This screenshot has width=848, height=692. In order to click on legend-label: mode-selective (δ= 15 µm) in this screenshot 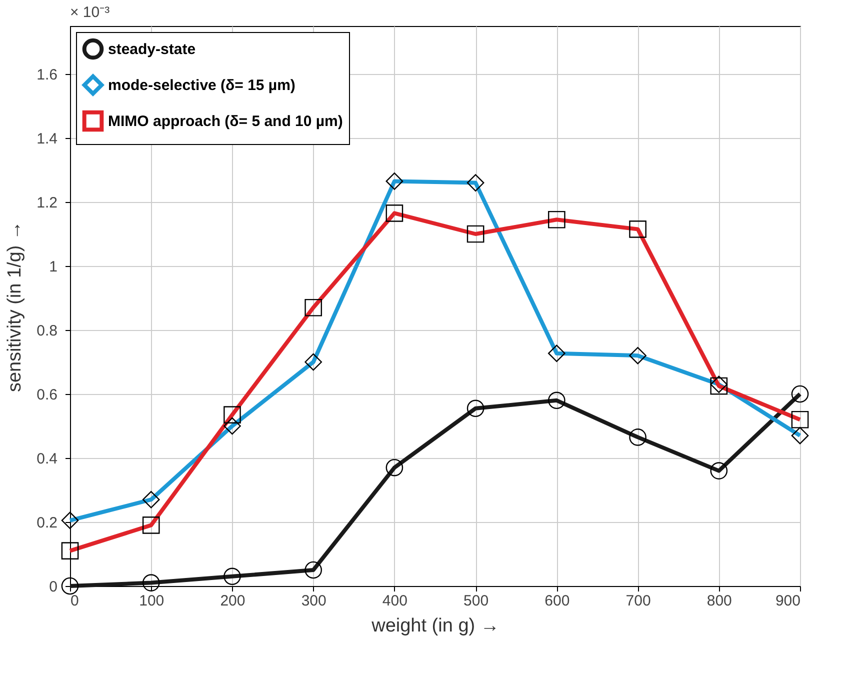, I will do `click(202, 85)`.